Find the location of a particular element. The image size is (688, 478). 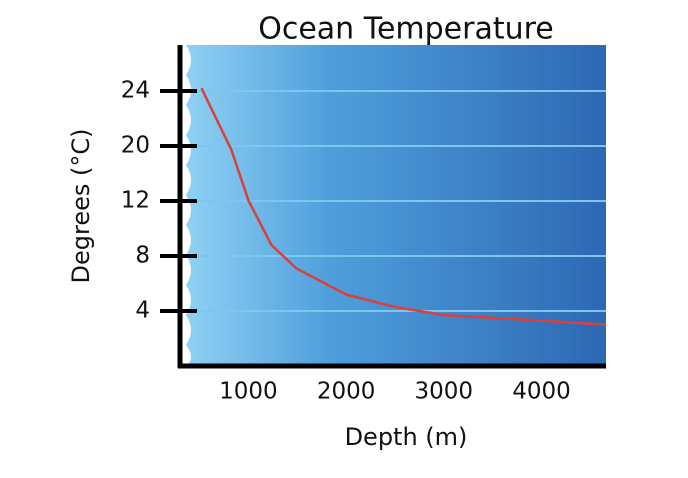

x-tick-label: 3000 is located at coordinates (444, 392).